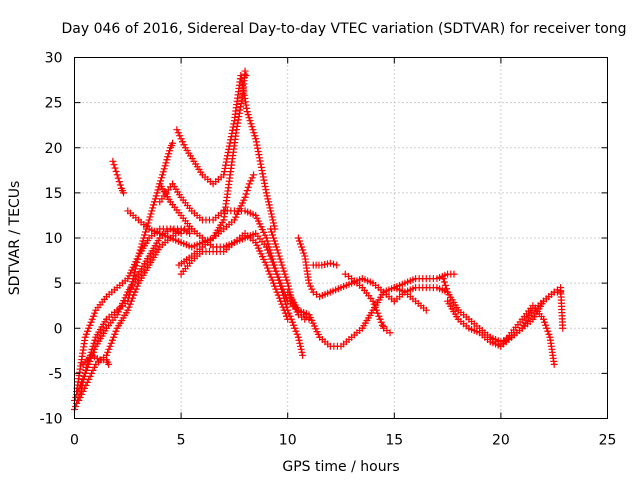 This screenshot has height=480, width=640. What do you see at coordinates (51, 420) in the screenshot?
I see `y-tick-label: -10` at bounding box center [51, 420].